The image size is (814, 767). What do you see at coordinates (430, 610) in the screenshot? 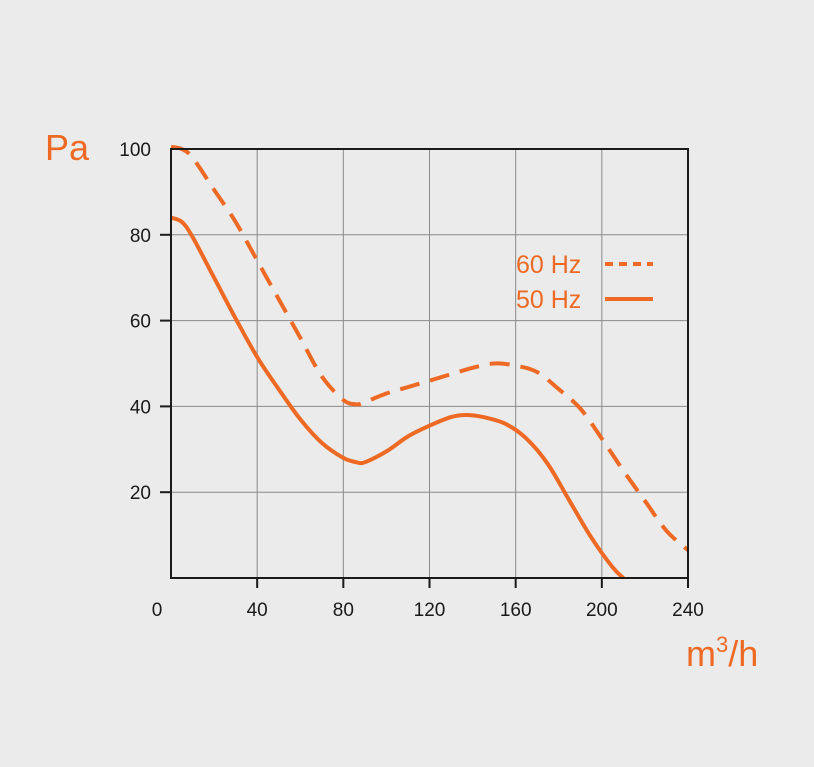
I see `x-tick-label-120: 120` at bounding box center [430, 610].